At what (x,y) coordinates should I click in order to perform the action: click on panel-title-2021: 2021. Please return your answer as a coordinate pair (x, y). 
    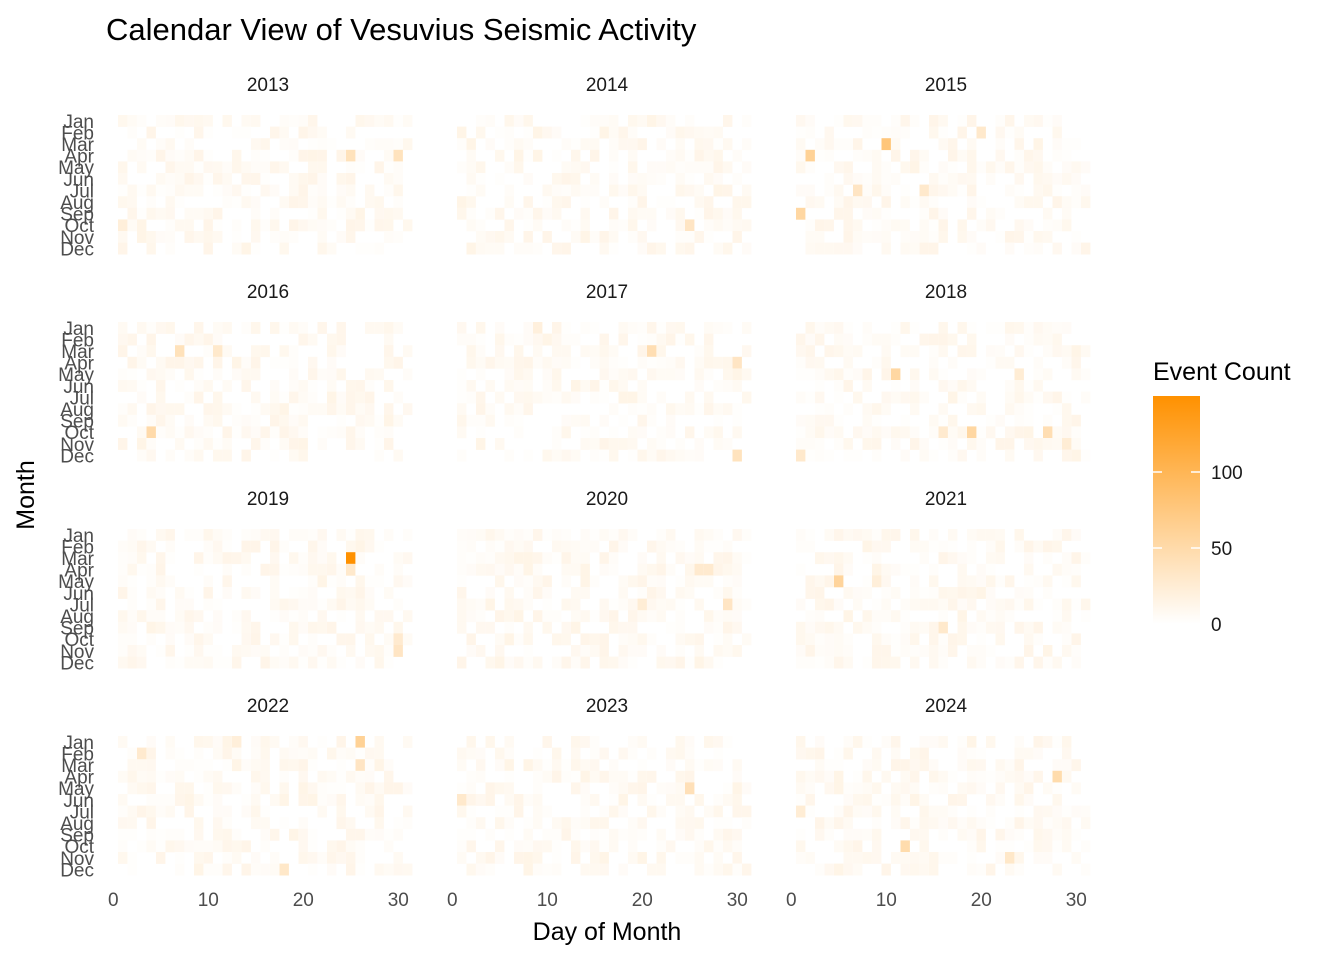
    Looking at the image, I should click on (946, 499).